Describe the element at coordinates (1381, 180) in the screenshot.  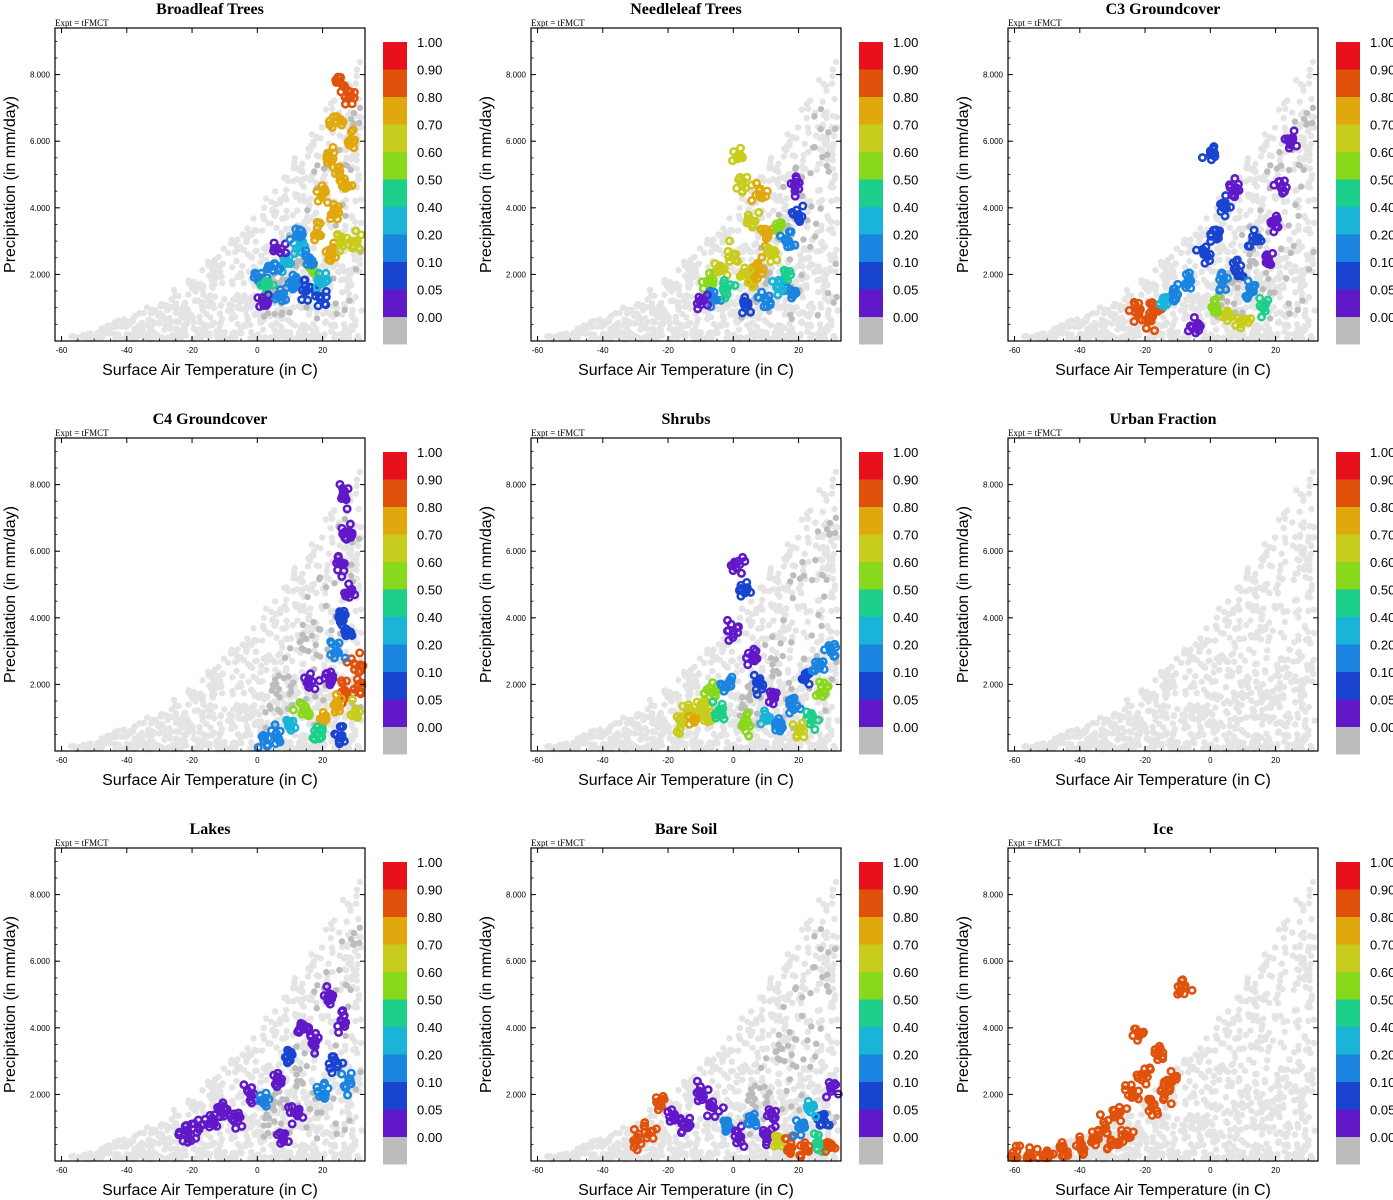
I see `colorbar-label: 0.50` at that location.